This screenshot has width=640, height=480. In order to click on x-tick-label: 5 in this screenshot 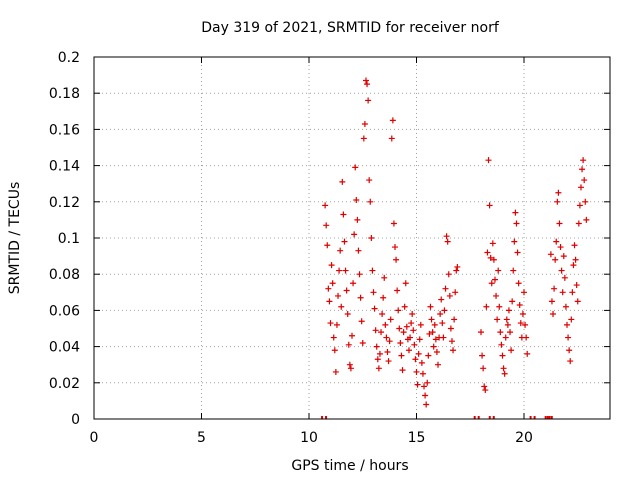, I will do `click(201, 438)`.